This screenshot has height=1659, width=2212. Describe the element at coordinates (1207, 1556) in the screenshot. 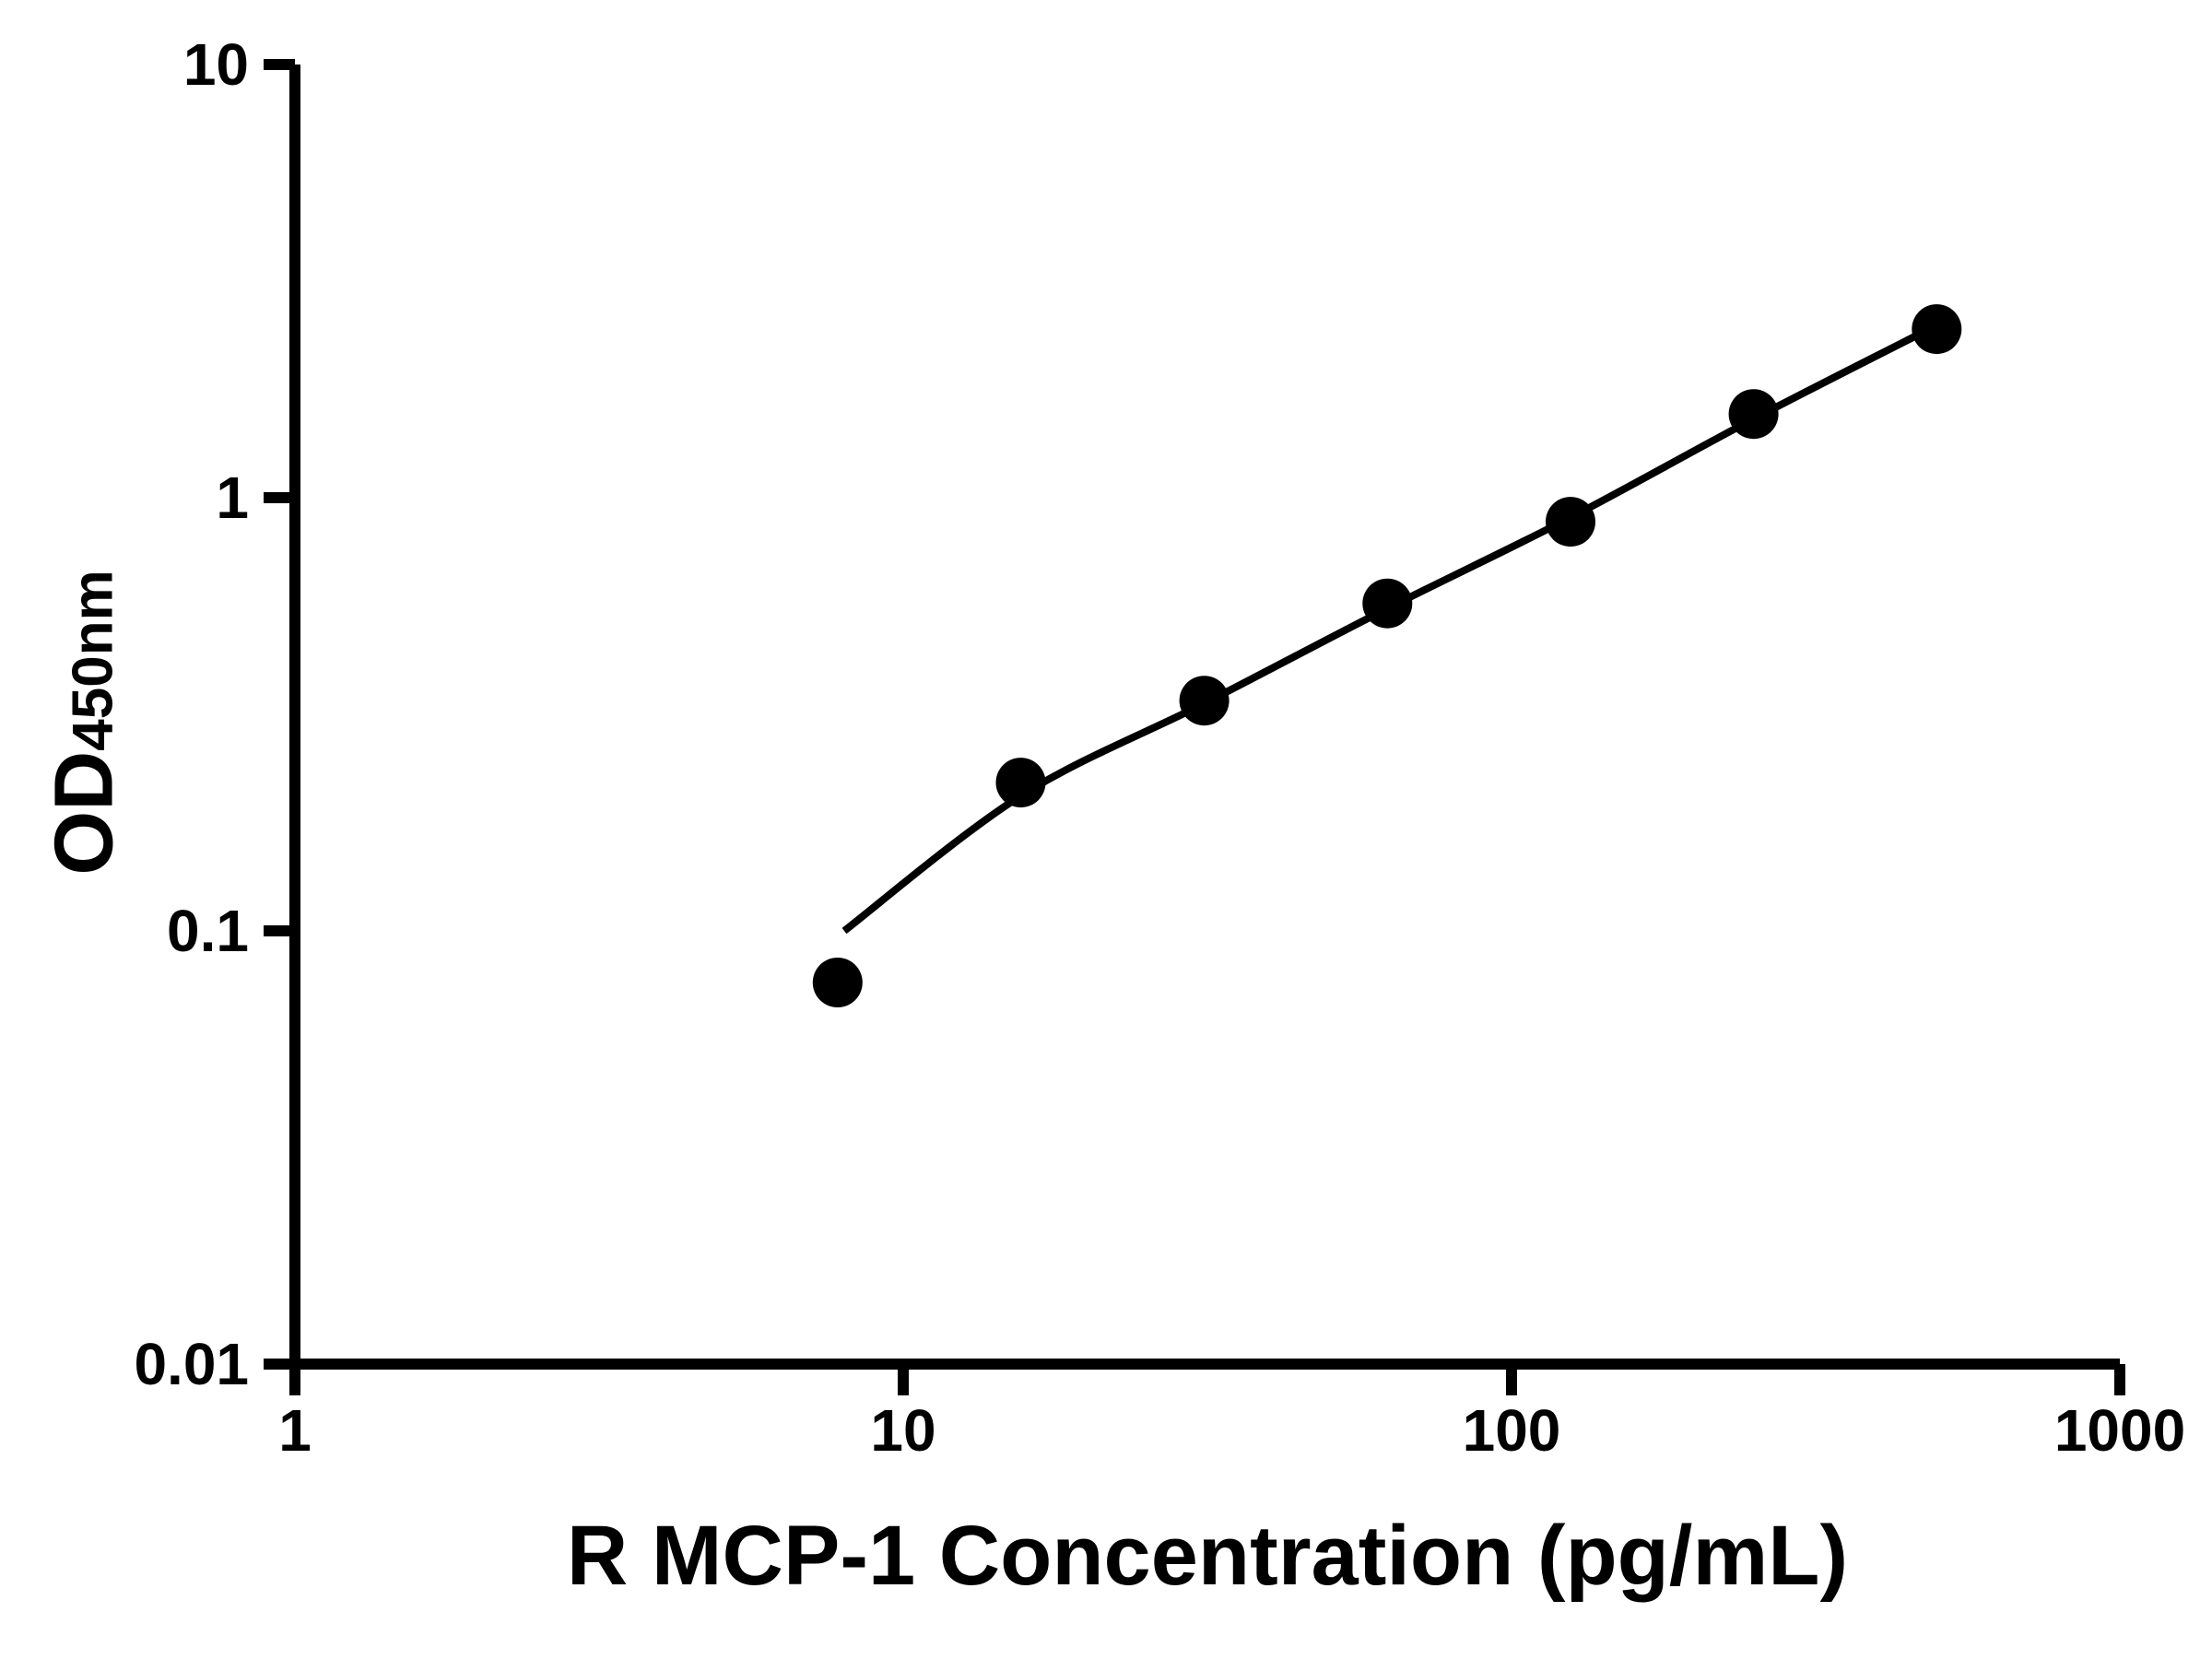

I see `x-axis-title: R MCP-1 Concentration (pg/mL)` at that location.